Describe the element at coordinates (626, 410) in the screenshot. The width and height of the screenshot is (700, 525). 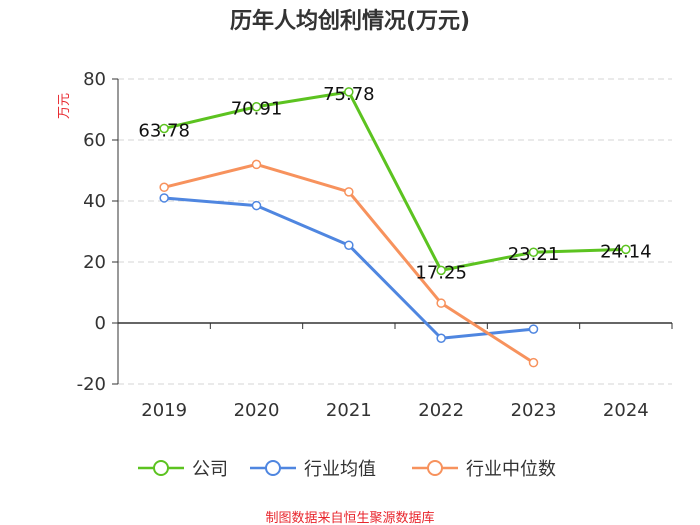
I see `x-tick-label: 2024` at that location.